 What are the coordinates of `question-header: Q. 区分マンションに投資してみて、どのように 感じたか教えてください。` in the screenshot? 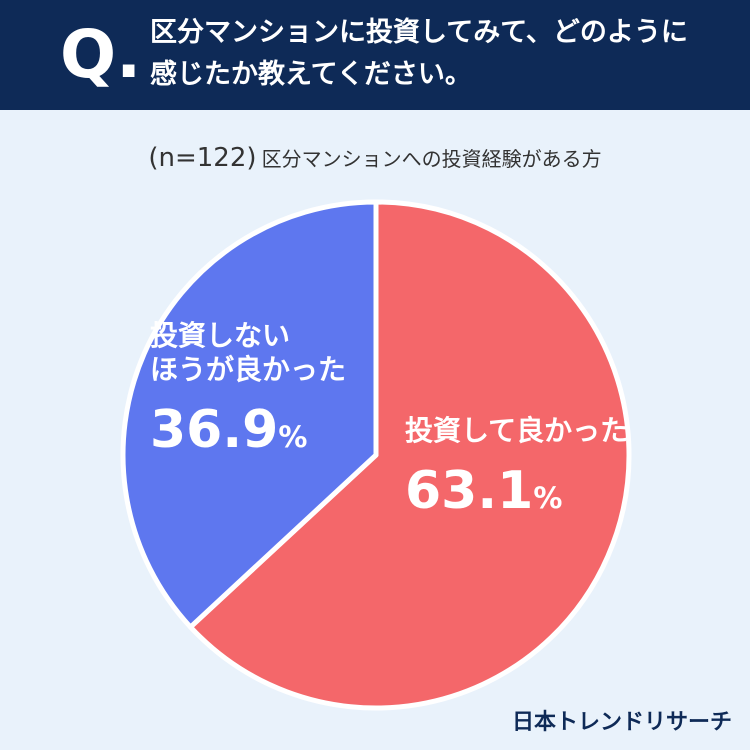 It's located at (375, 55).